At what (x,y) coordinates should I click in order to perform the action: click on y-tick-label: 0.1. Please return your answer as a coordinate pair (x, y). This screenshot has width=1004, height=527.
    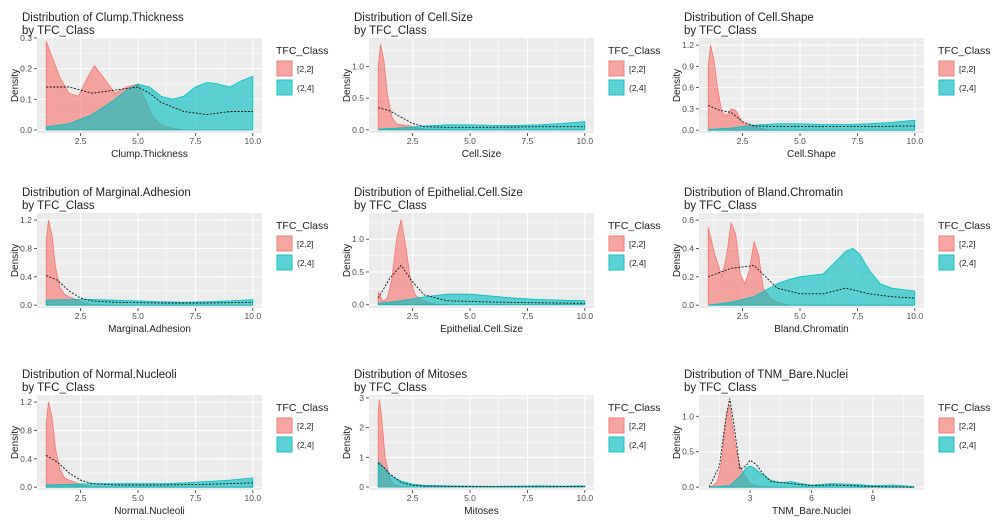
    Looking at the image, I should click on (26, 99).